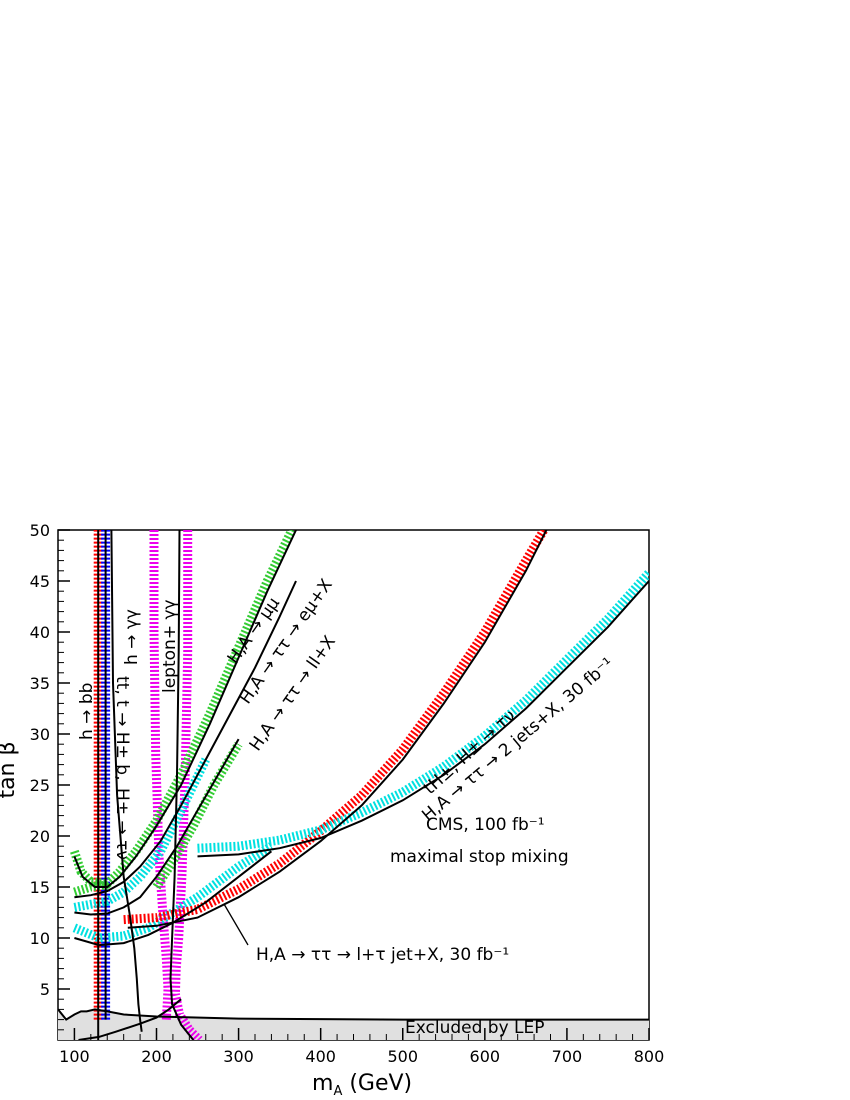 The image size is (850, 1100). I want to click on y-tick-label: 30, so click(40, 734).